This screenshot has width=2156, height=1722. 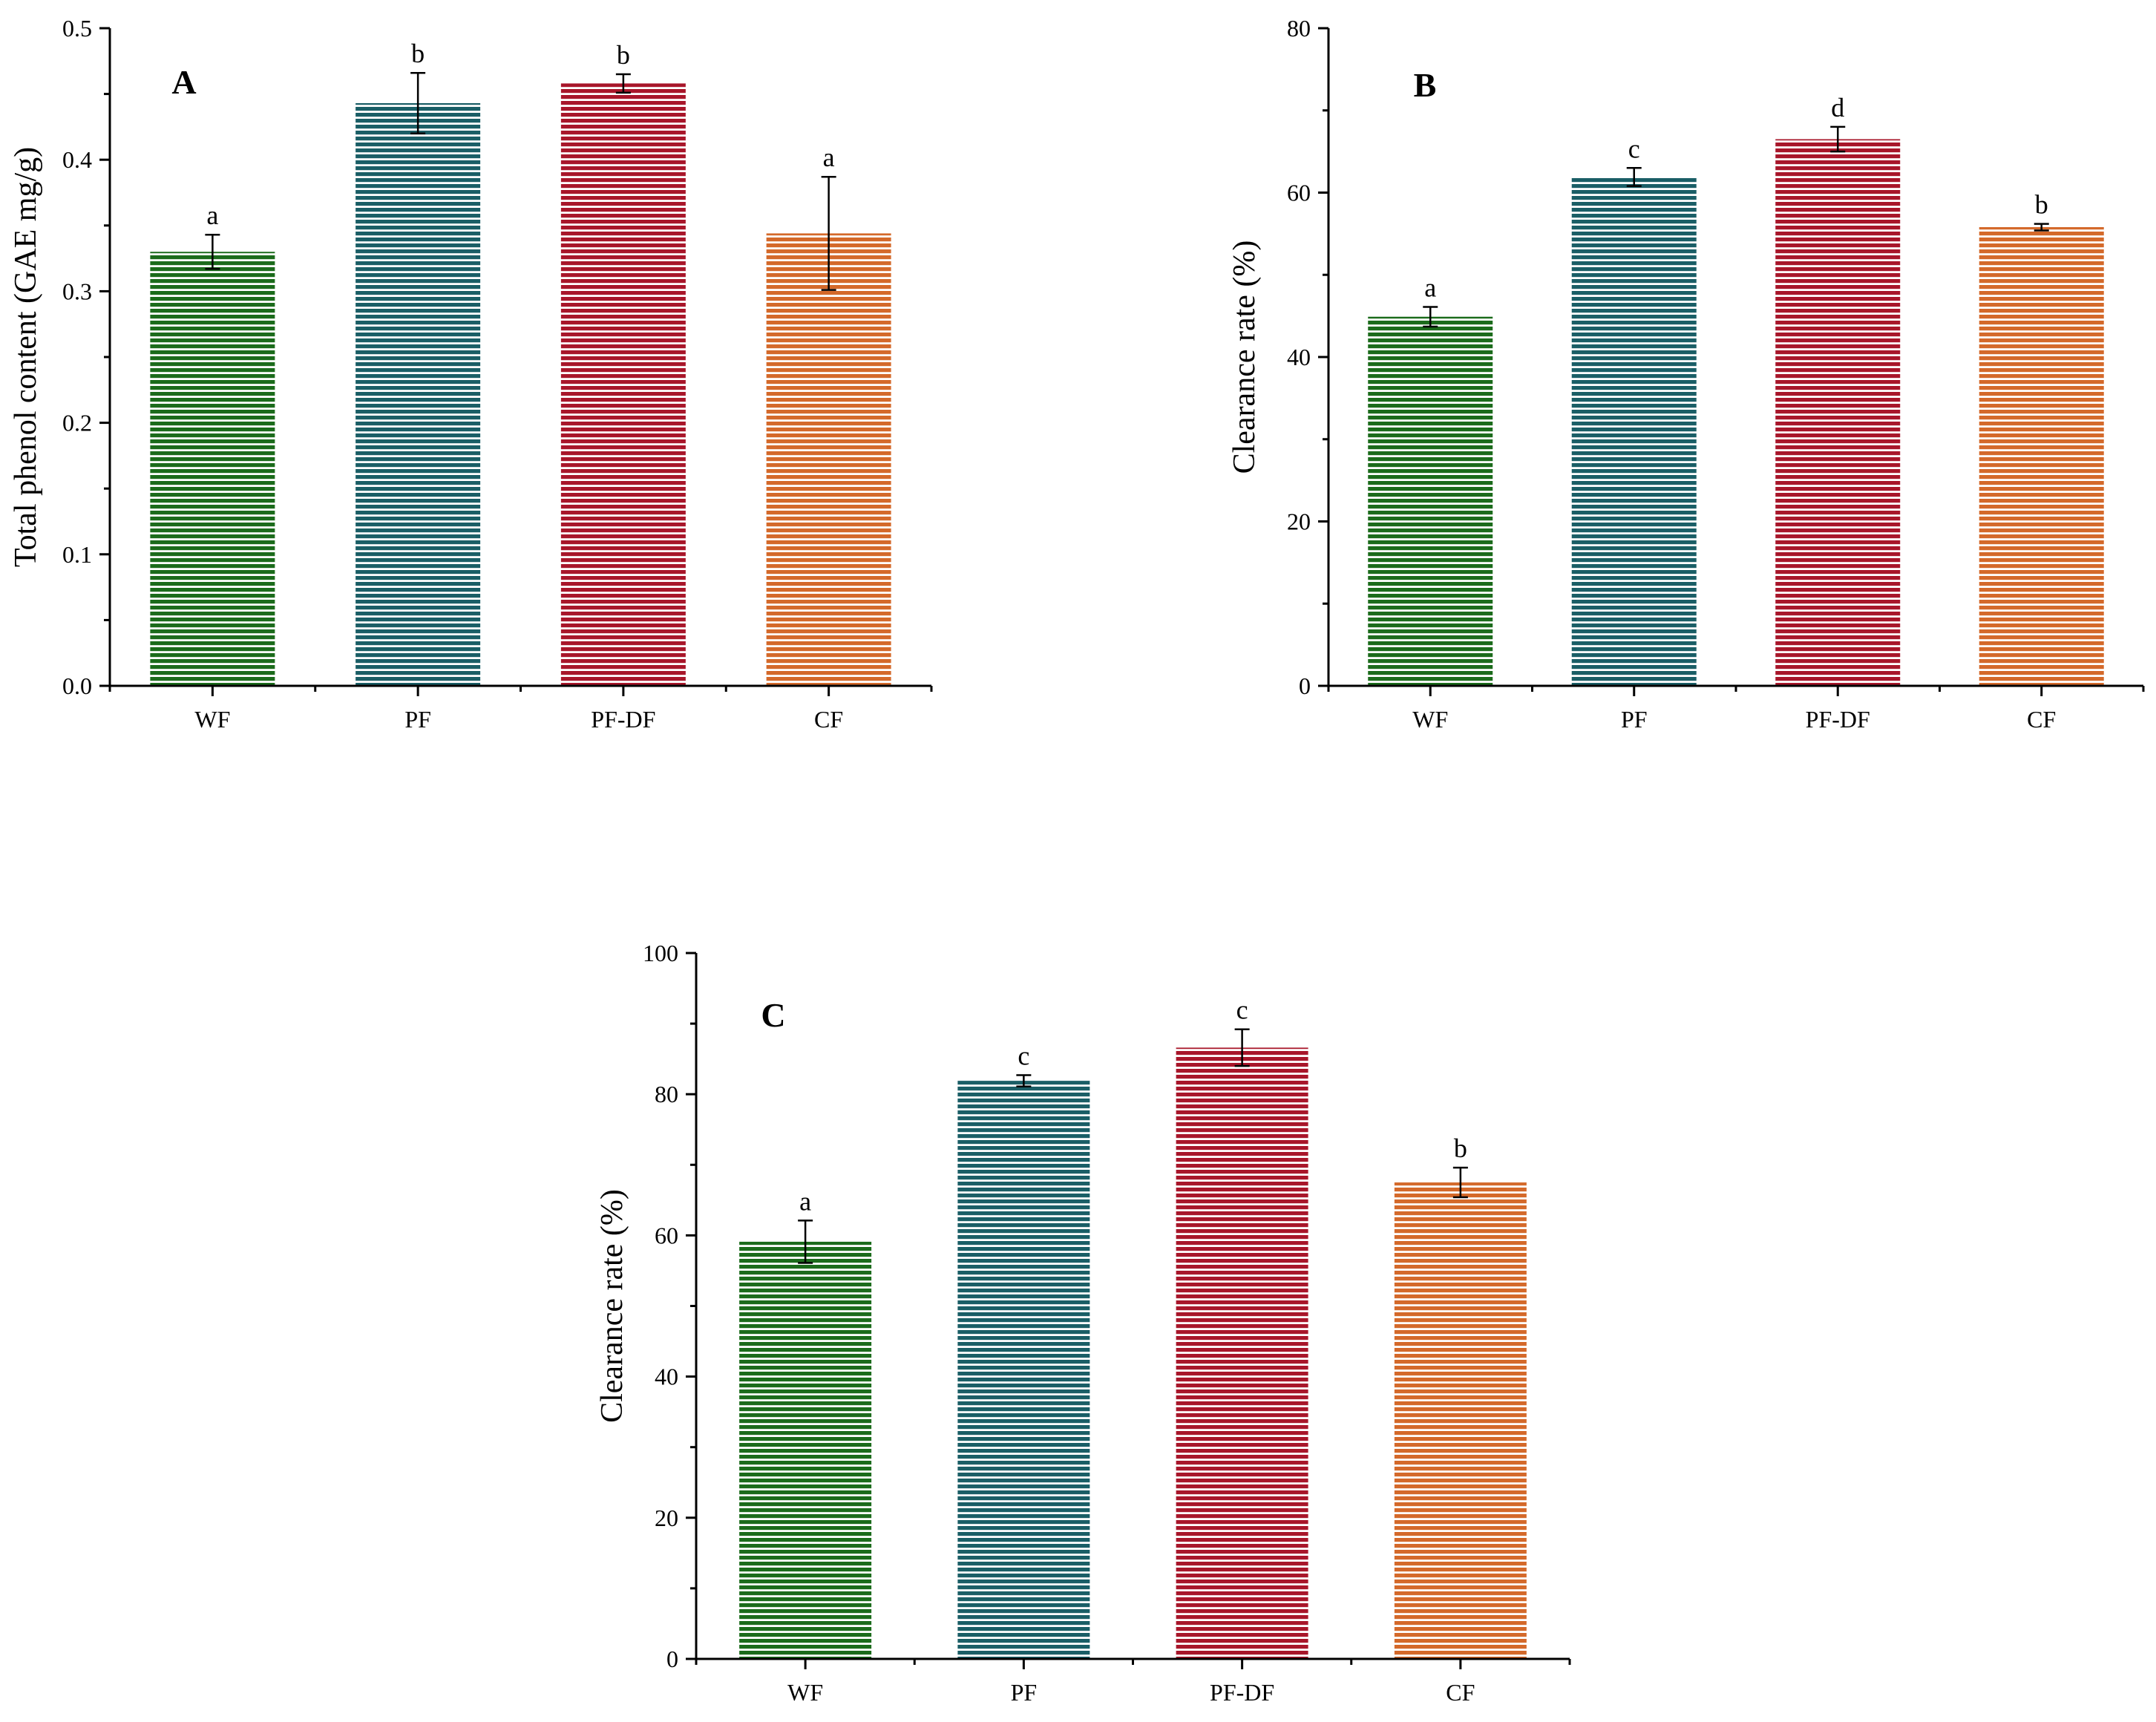 What do you see at coordinates (829, 157) in the screenshot?
I see `panel-a-sig-letter-cf: a` at bounding box center [829, 157].